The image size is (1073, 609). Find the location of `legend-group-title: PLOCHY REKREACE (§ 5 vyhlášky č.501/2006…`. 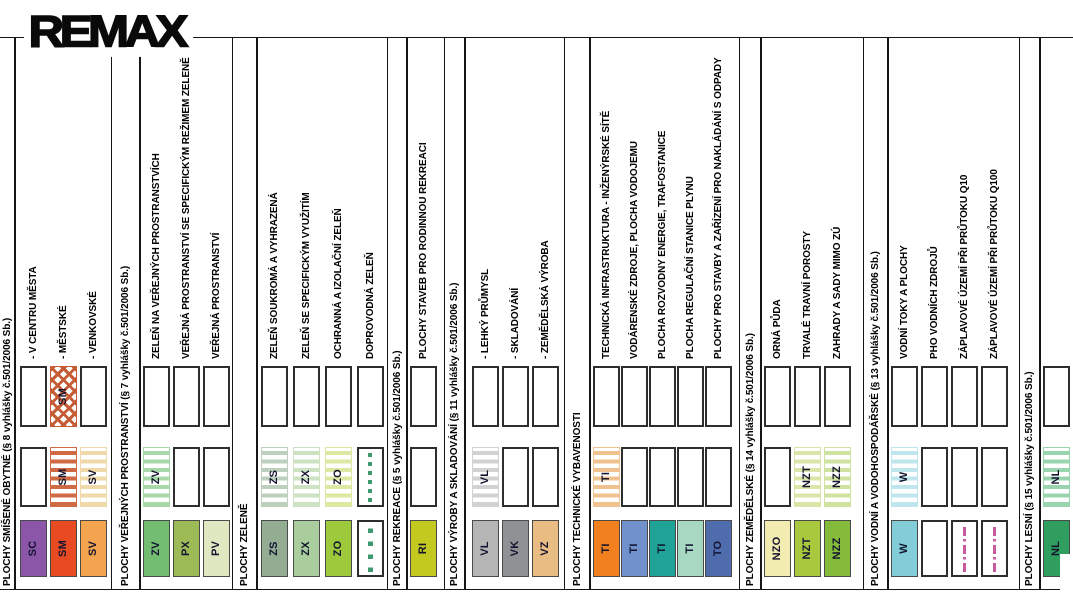

legend-group-title: PLOCHY REKREACE (§ 5 vyhlášky č.501/2006… is located at coordinates (397, 468).